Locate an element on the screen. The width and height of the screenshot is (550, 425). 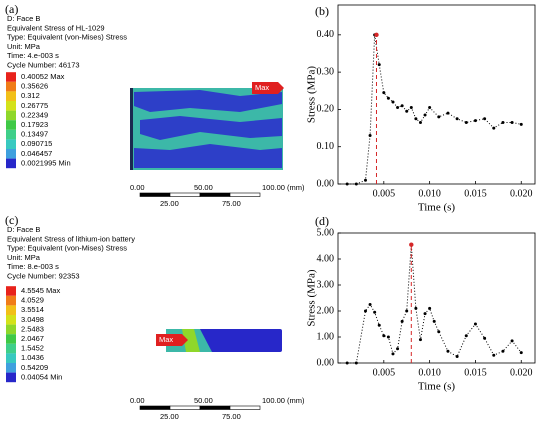
x-axis-label: Time (s) is located at coordinates (437, 208).